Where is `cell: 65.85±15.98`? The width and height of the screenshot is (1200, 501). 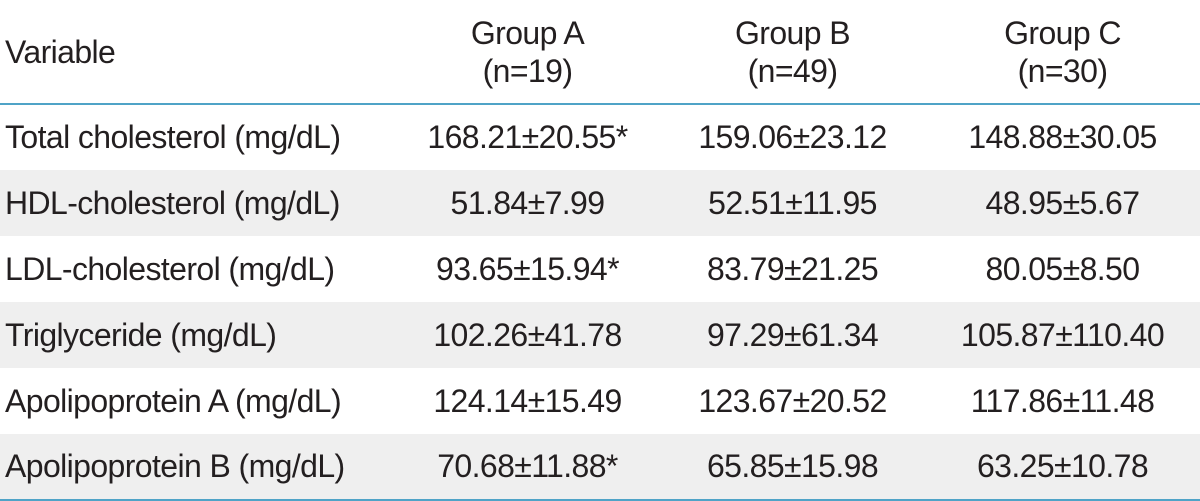 cell: 65.85±15.98 is located at coordinates (792, 466).